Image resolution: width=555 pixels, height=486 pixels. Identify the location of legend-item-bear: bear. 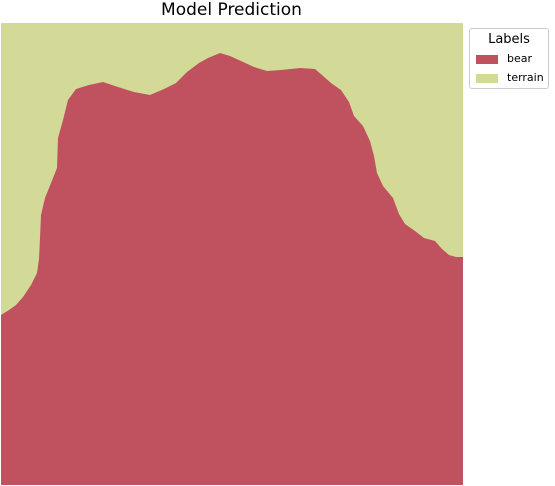
(504, 59).